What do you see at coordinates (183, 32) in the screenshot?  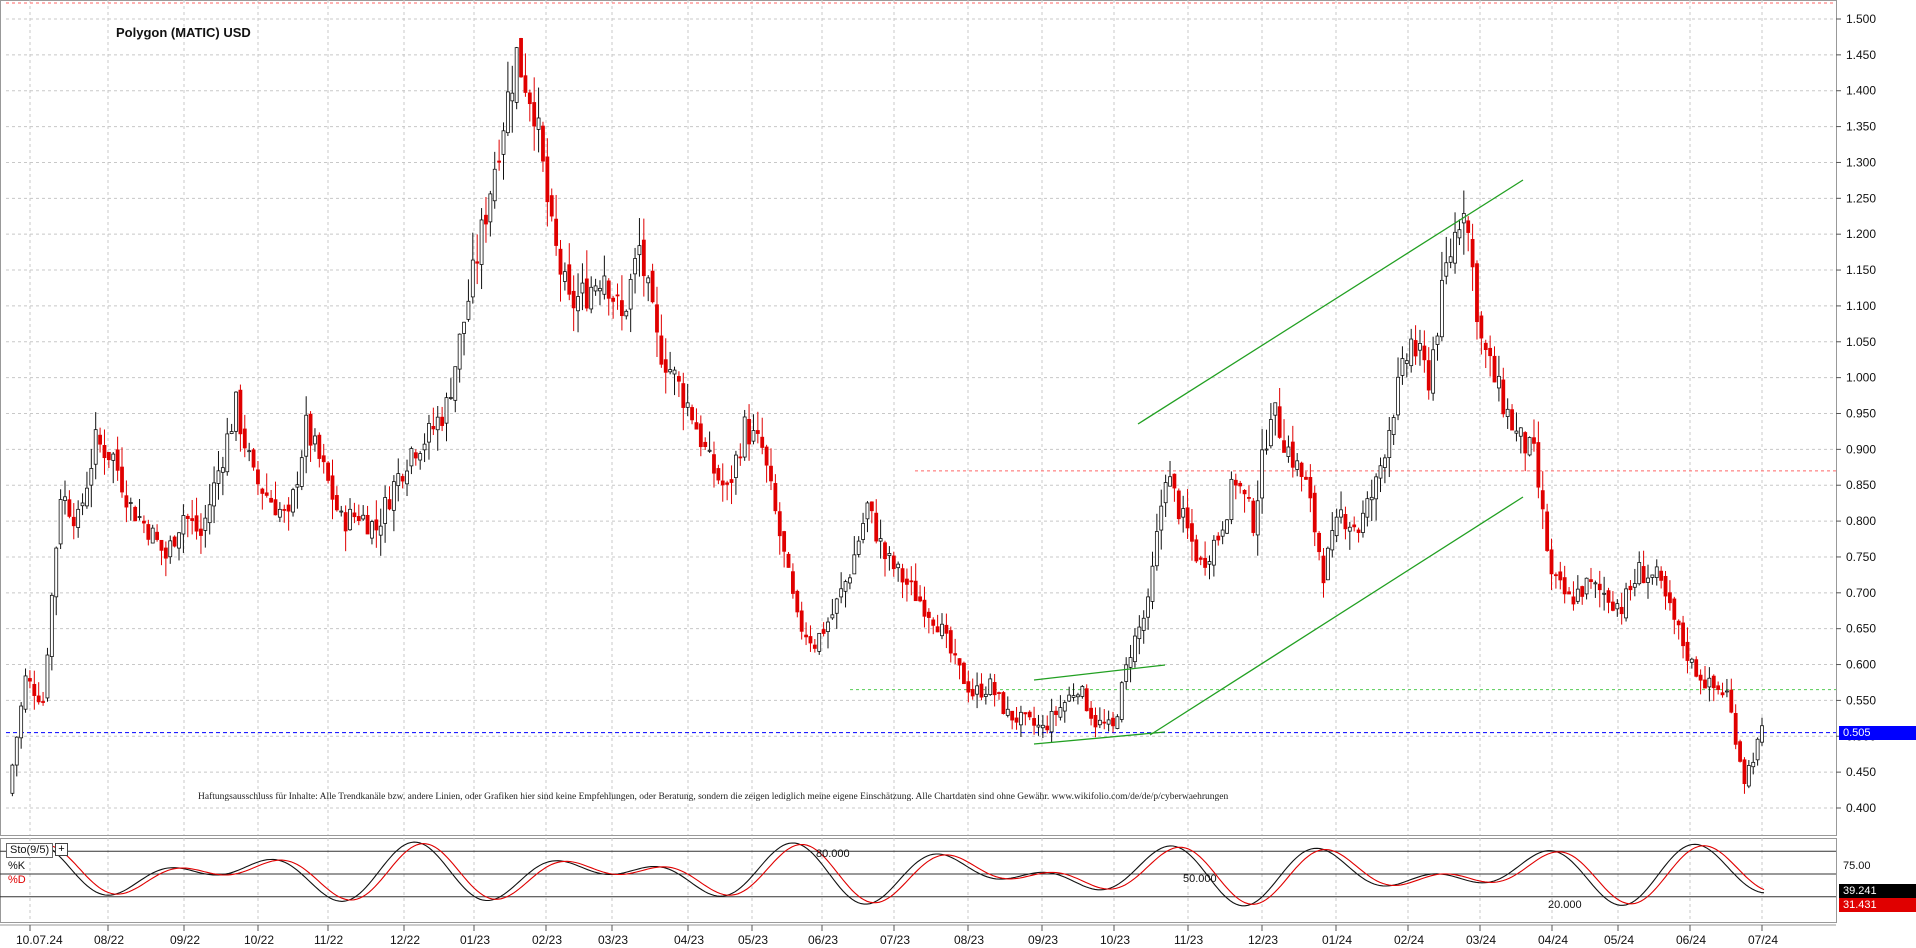 I see `chart-title: Polygon (MATIC) USD` at bounding box center [183, 32].